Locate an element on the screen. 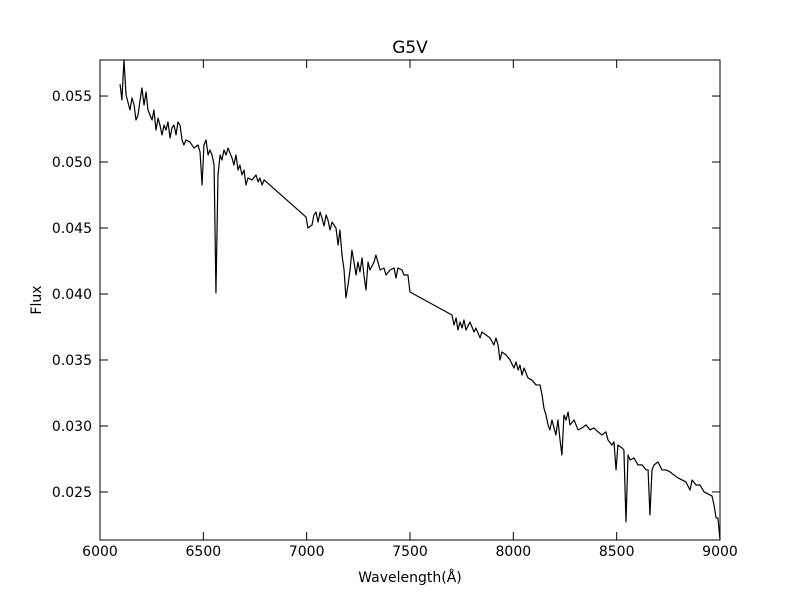 Image resolution: width=800 pixels, height=600 pixels. x-axis-label: Wavelength(Å) is located at coordinates (410, 577).